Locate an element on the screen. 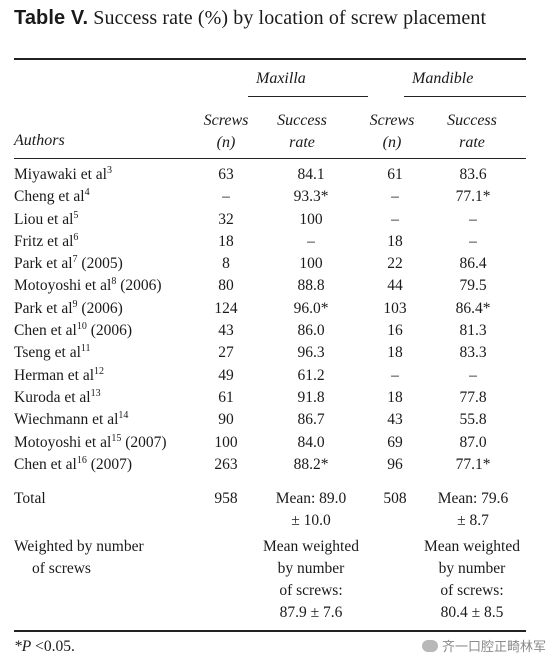 The height and width of the screenshot is (664, 560). reference-number: 9 is located at coordinates (75, 304).